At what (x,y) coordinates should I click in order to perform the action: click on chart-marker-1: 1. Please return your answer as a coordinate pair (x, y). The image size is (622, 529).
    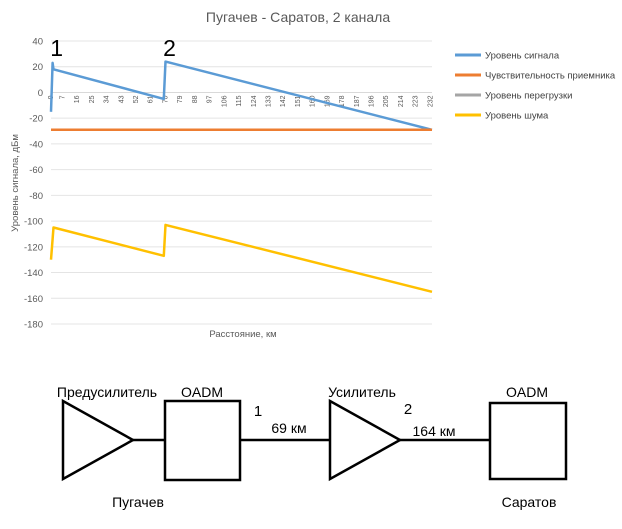
    Looking at the image, I should click on (56, 48).